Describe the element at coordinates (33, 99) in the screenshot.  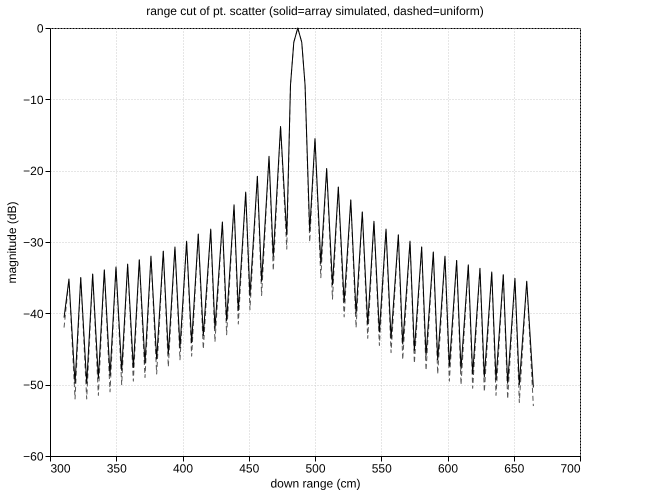
I see `y-tick-label: −10` at that location.